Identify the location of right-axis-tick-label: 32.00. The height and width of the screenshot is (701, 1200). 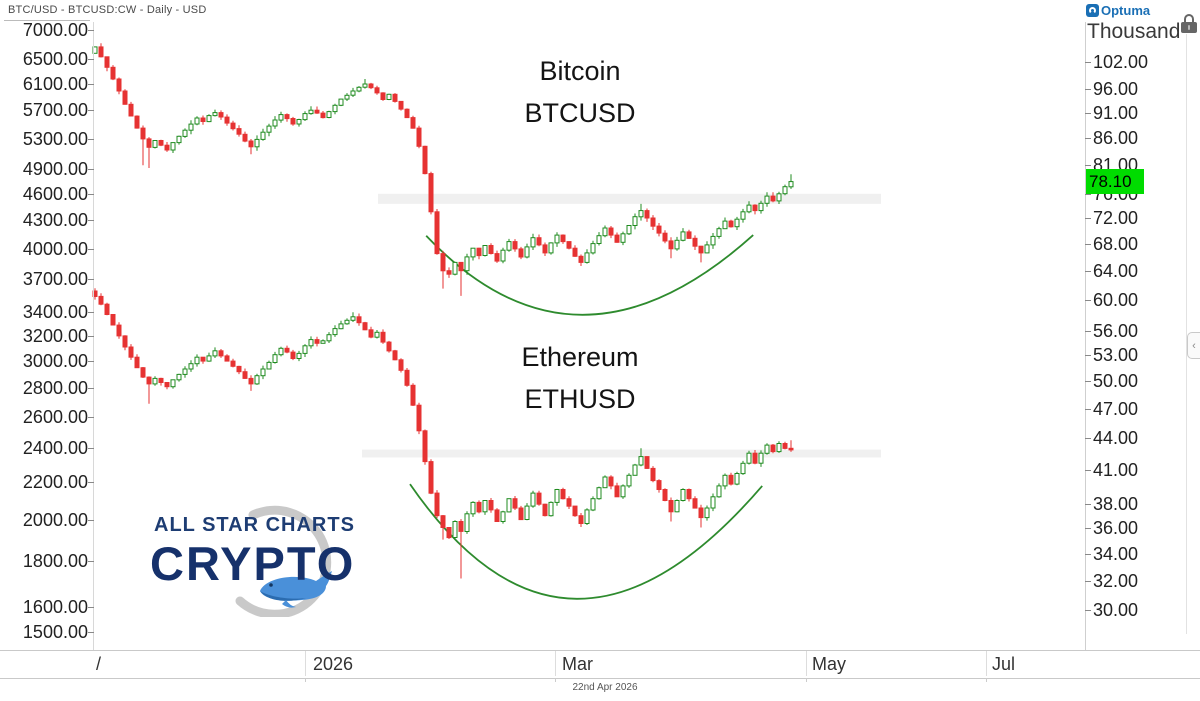
(1116, 581).